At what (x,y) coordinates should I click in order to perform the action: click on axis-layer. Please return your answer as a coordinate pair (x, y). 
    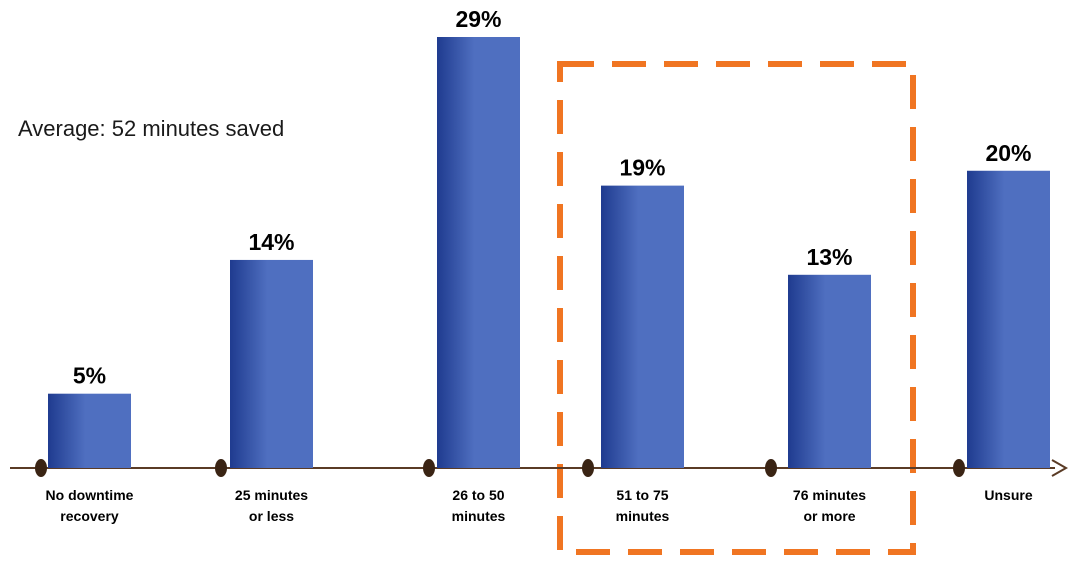
    Looking at the image, I should click on (539, 468).